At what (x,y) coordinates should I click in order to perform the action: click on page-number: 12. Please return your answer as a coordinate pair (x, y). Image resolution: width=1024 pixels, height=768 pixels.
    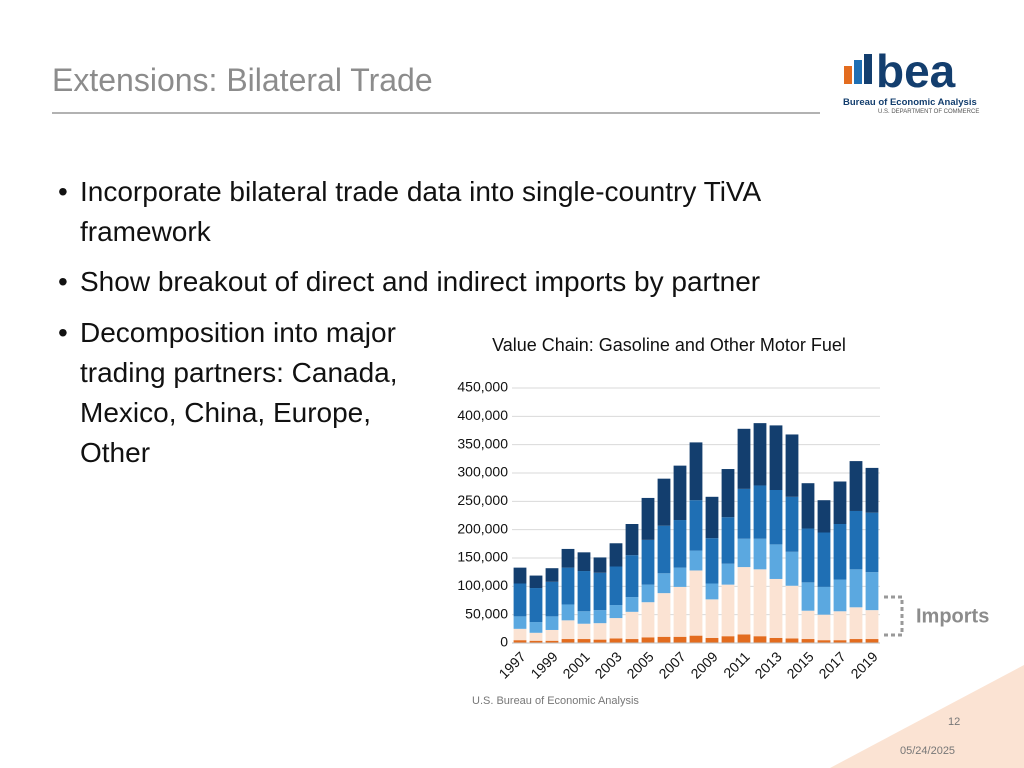
    Looking at the image, I should click on (954, 722).